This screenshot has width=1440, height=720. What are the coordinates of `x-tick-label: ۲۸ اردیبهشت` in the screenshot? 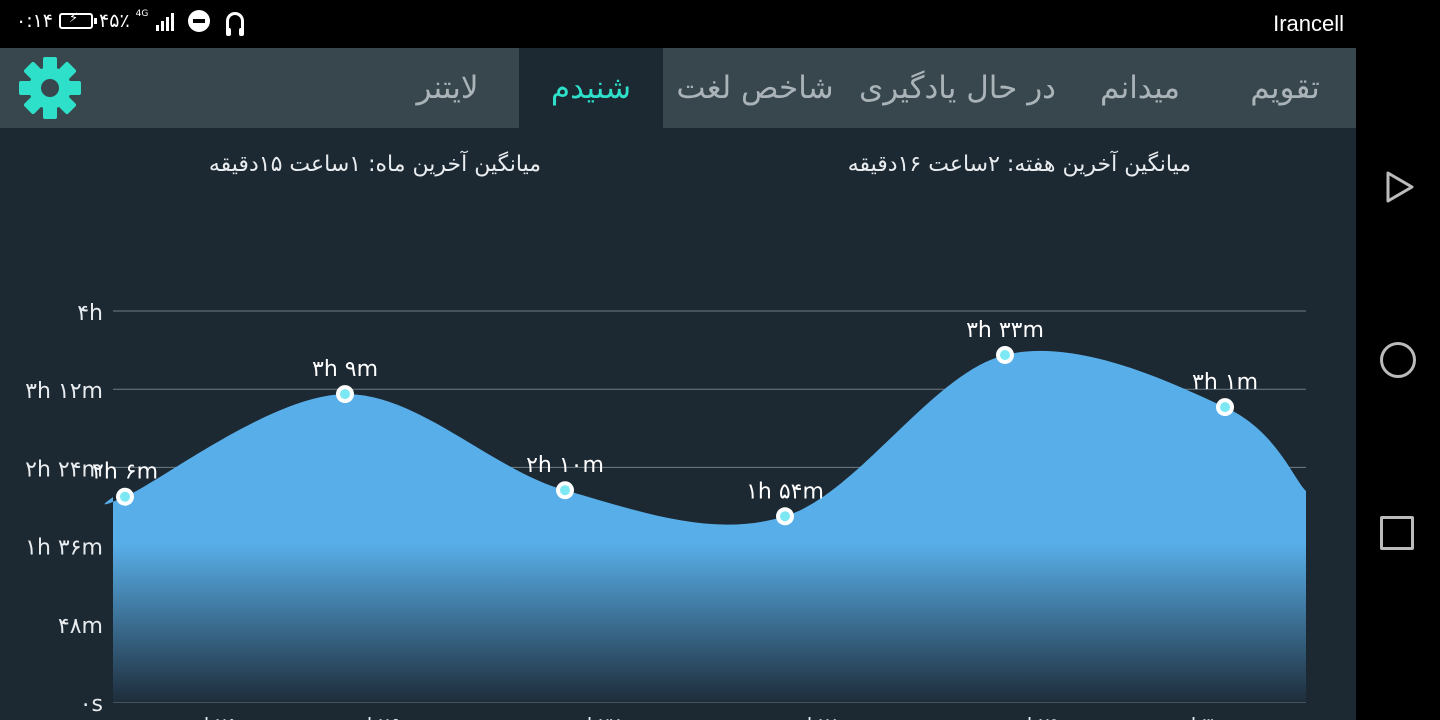 It's located at (785, 716).